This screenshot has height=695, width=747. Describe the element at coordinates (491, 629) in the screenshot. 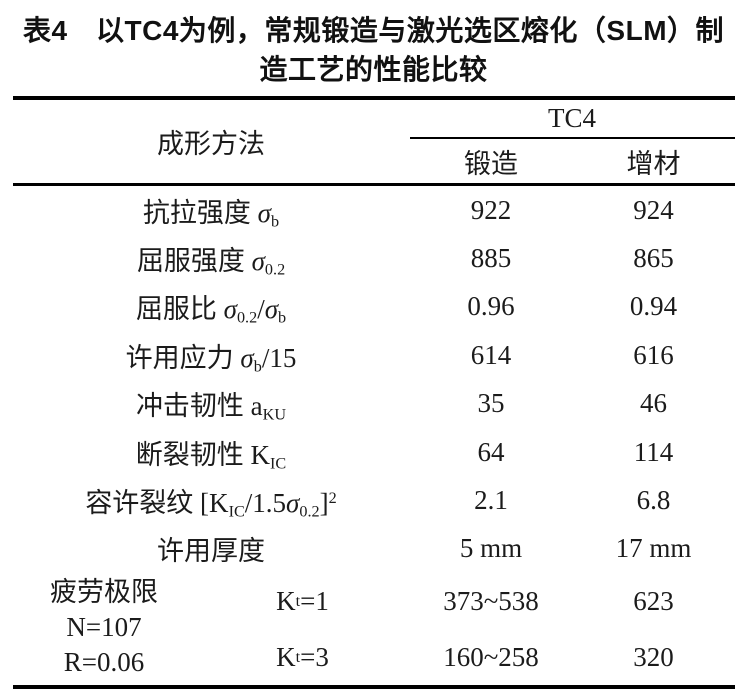

I see `fatigue-forging-column: 373~538 160~258` at that location.